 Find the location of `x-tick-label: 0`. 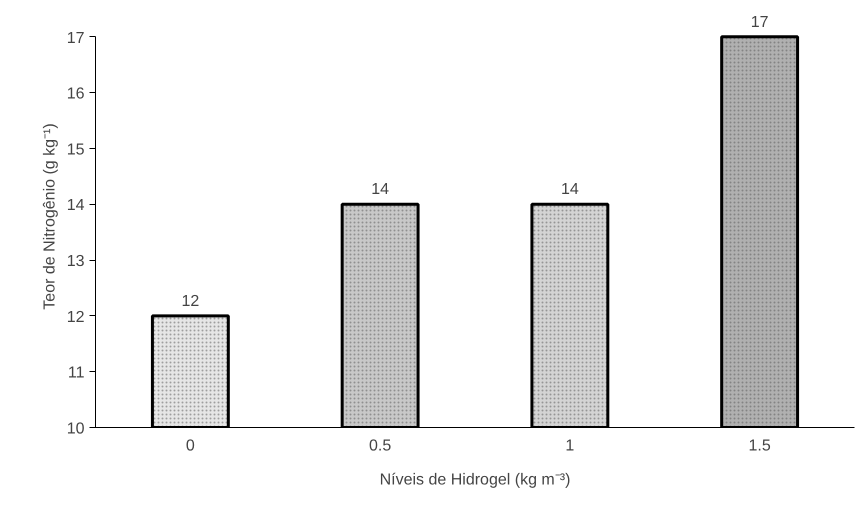

x-tick-label: 0 is located at coordinates (190, 446).